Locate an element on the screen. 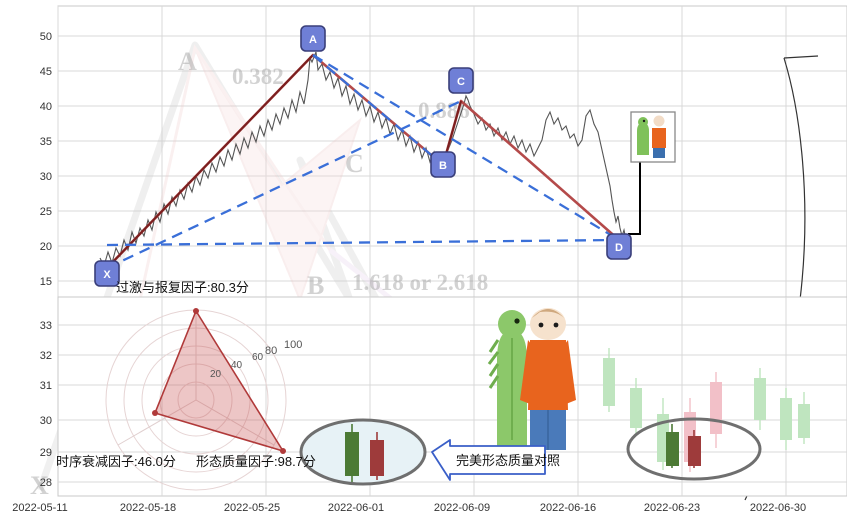 The height and width of the screenshot is (520, 847). watermark-1618: 1.618 or 2.618 is located at coordinates (420, 282).